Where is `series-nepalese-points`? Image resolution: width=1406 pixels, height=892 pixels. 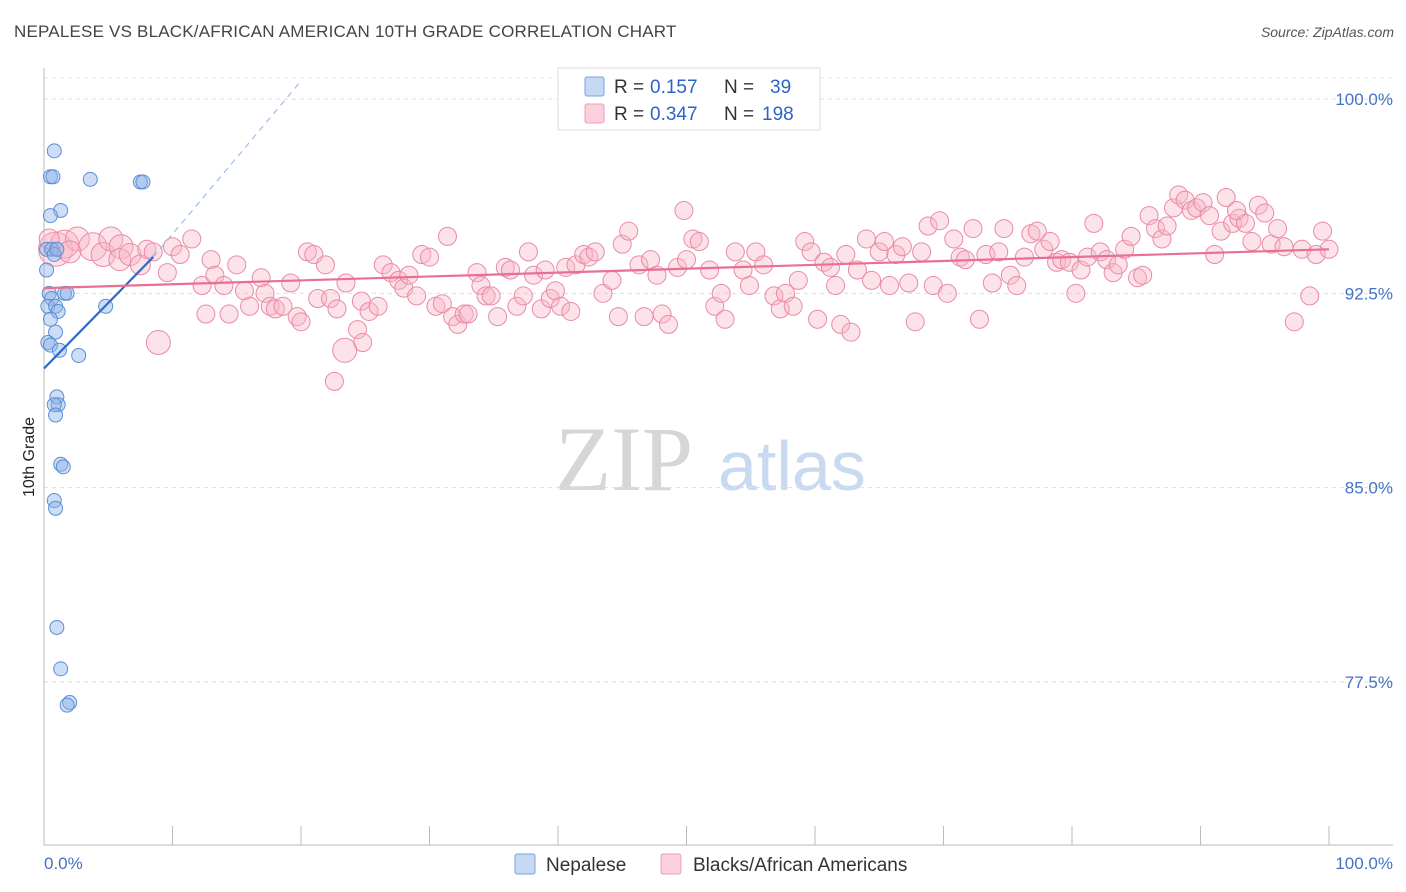 series-nepalese-points is located at coordinates (95, 428).